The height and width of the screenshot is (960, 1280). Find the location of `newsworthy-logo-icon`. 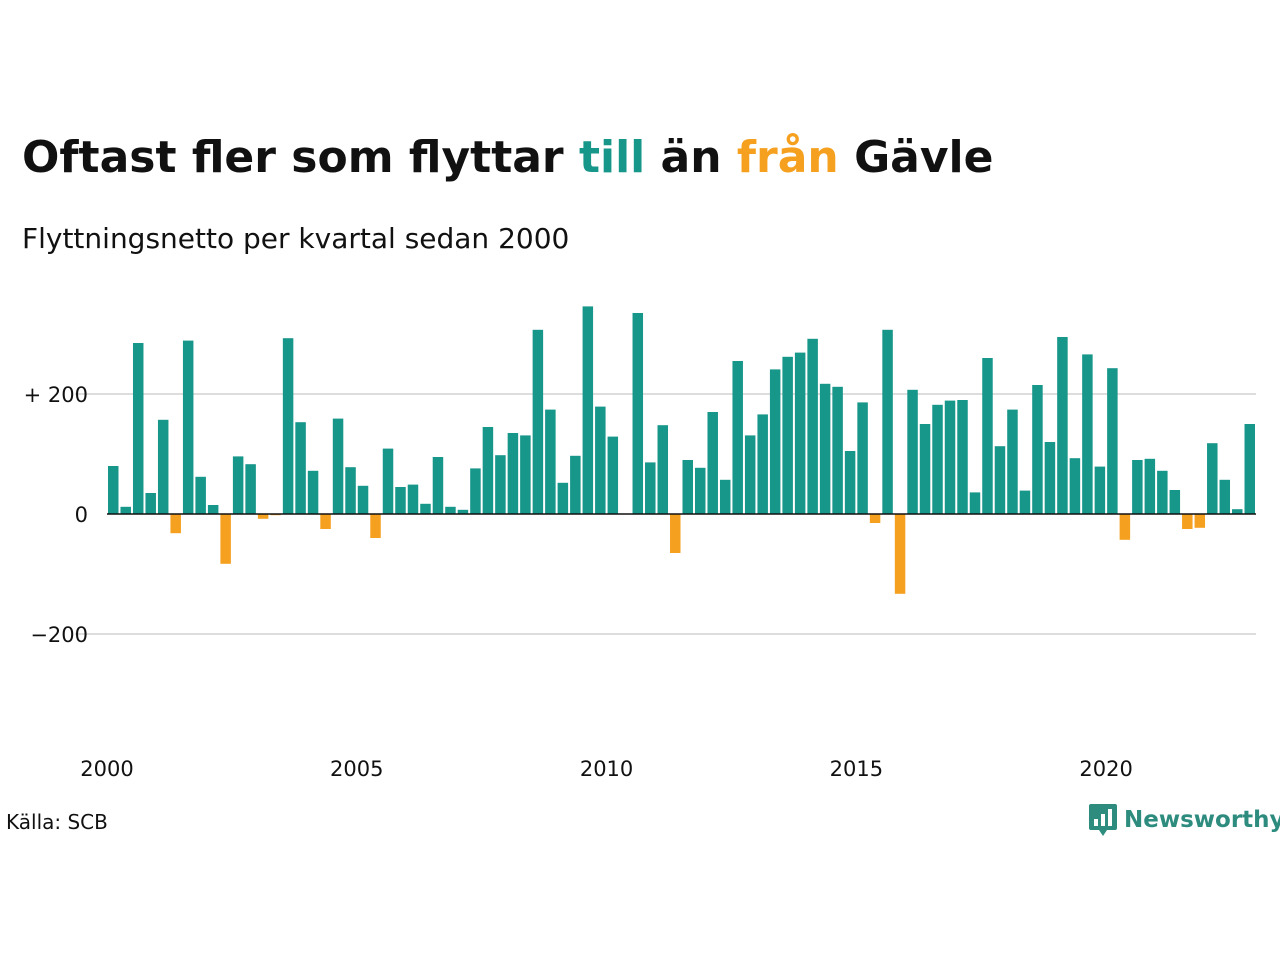

newsworthy-logo-icon is located at coordinates (1103, 820).